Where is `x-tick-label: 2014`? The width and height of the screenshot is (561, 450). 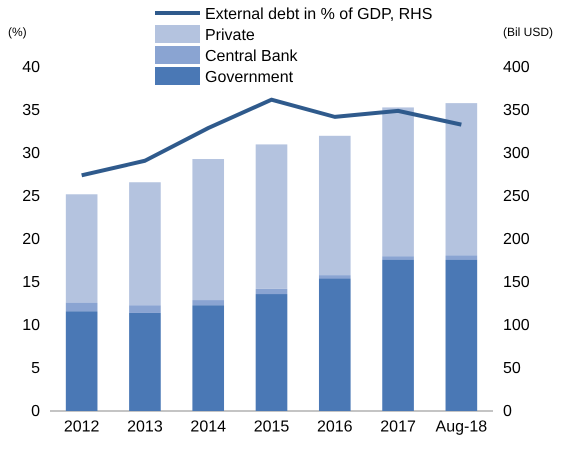
x-tick-label: 2014 is located at coordinates (208, 427).